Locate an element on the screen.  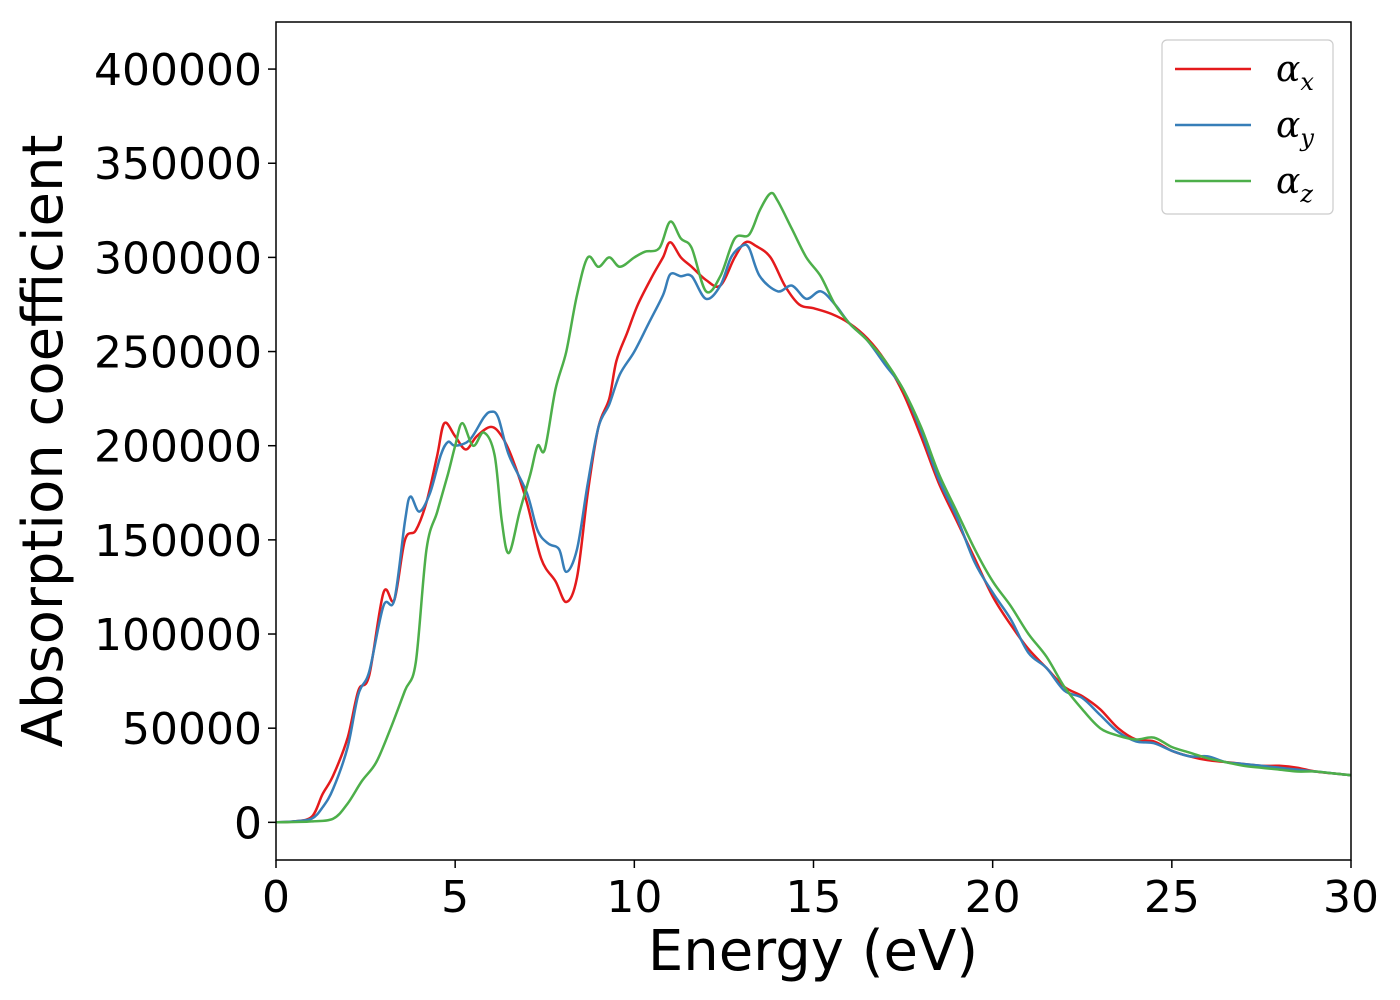
y-tick-label: 250000 is located at coordinates (178, 353).